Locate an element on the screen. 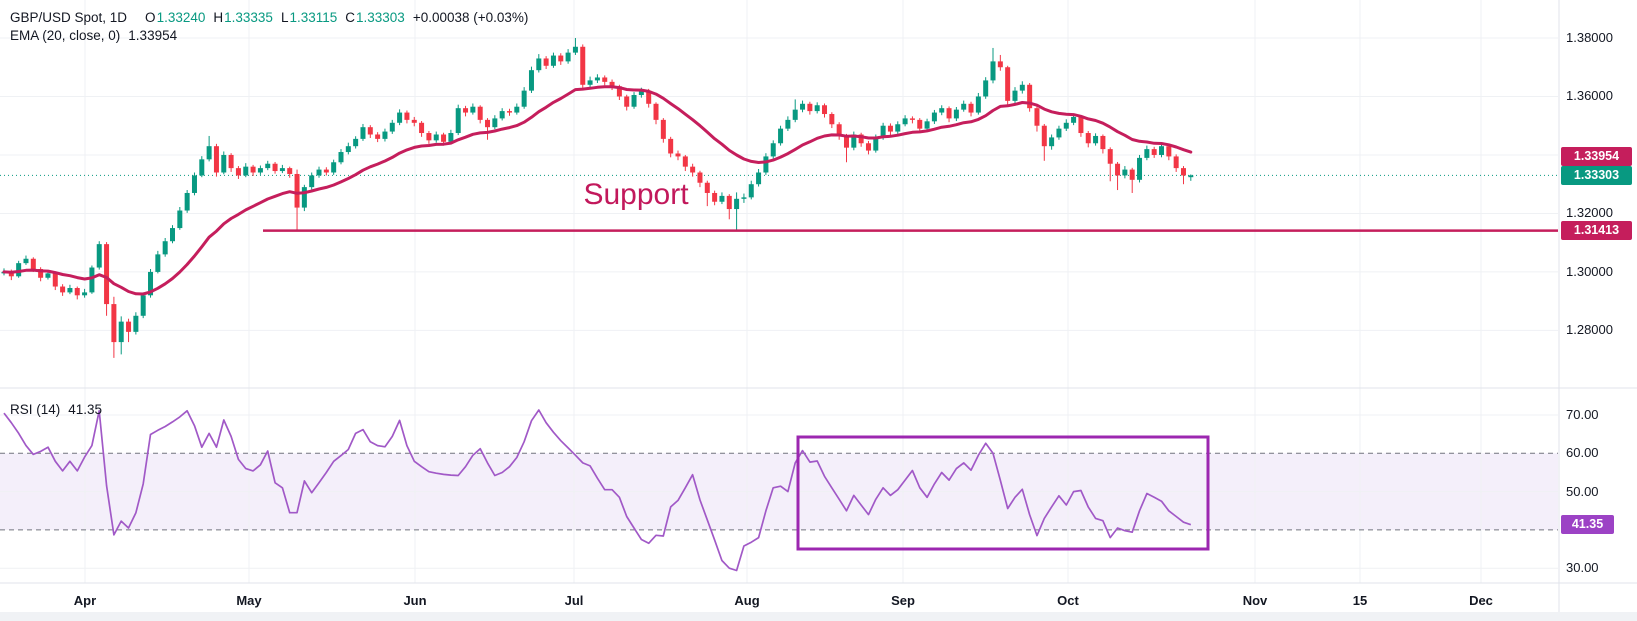 The image size is (1637, 621). close-value: 1.33303 is located at coordinates (380, 17).